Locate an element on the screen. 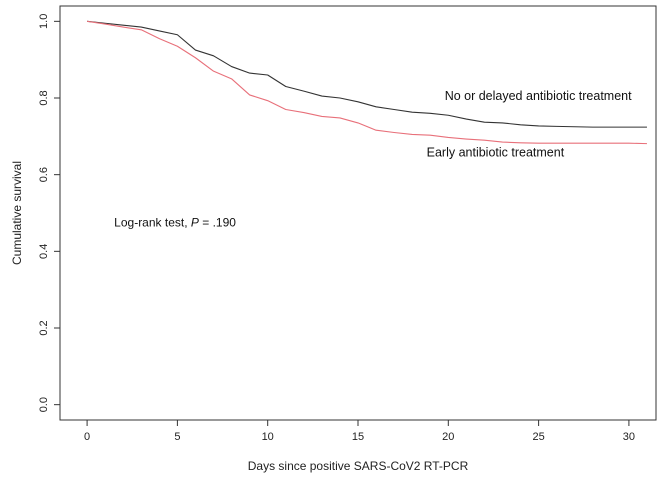 The height and width of the screenshot is (484, 664). series-label-no-or-delayed-treatment: No or delayed antibiotic treatment is located at coordinates (538, 96).